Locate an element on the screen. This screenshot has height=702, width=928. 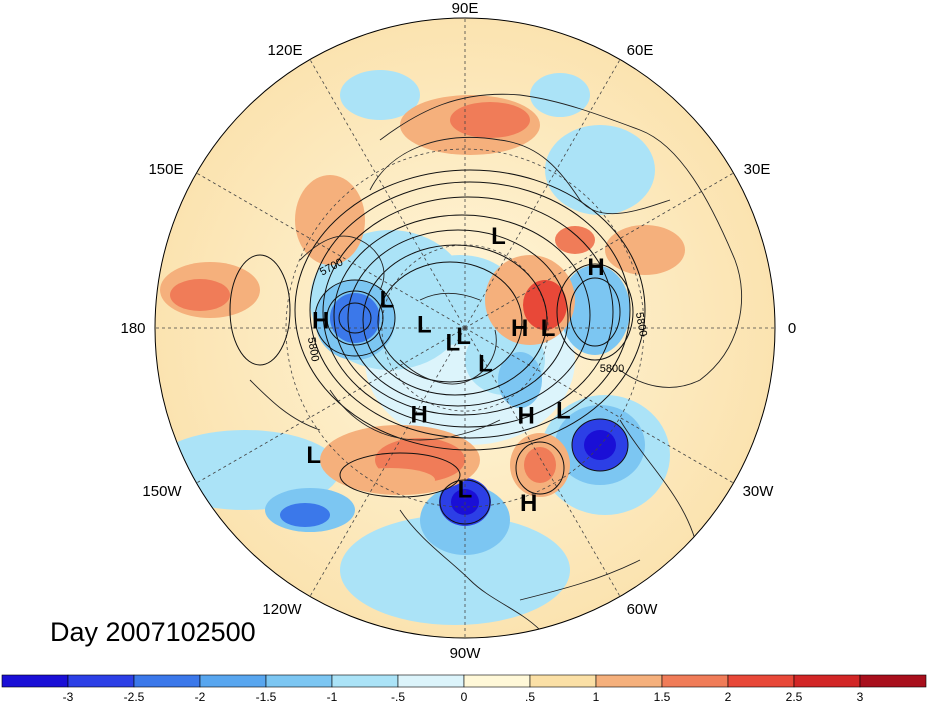
lon-label-180: 180 is located at coordinates (132, 328).